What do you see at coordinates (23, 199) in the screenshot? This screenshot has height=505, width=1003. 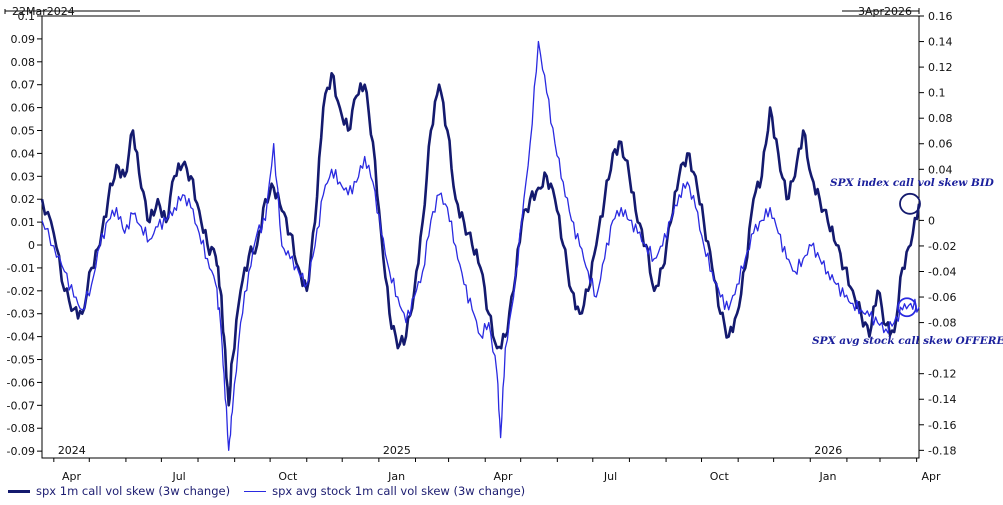 I see `left-tick-label: 0.02` at bounding box center [23, 199].